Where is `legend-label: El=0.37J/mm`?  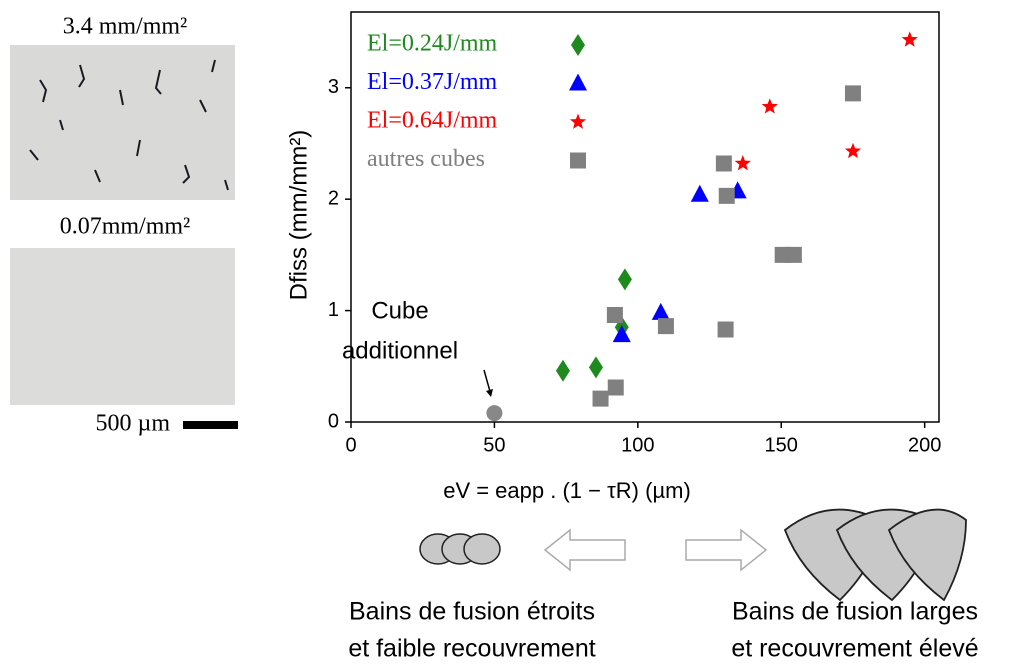
legend-label: El=0.37J/mm is located at coordinates (432, 82).